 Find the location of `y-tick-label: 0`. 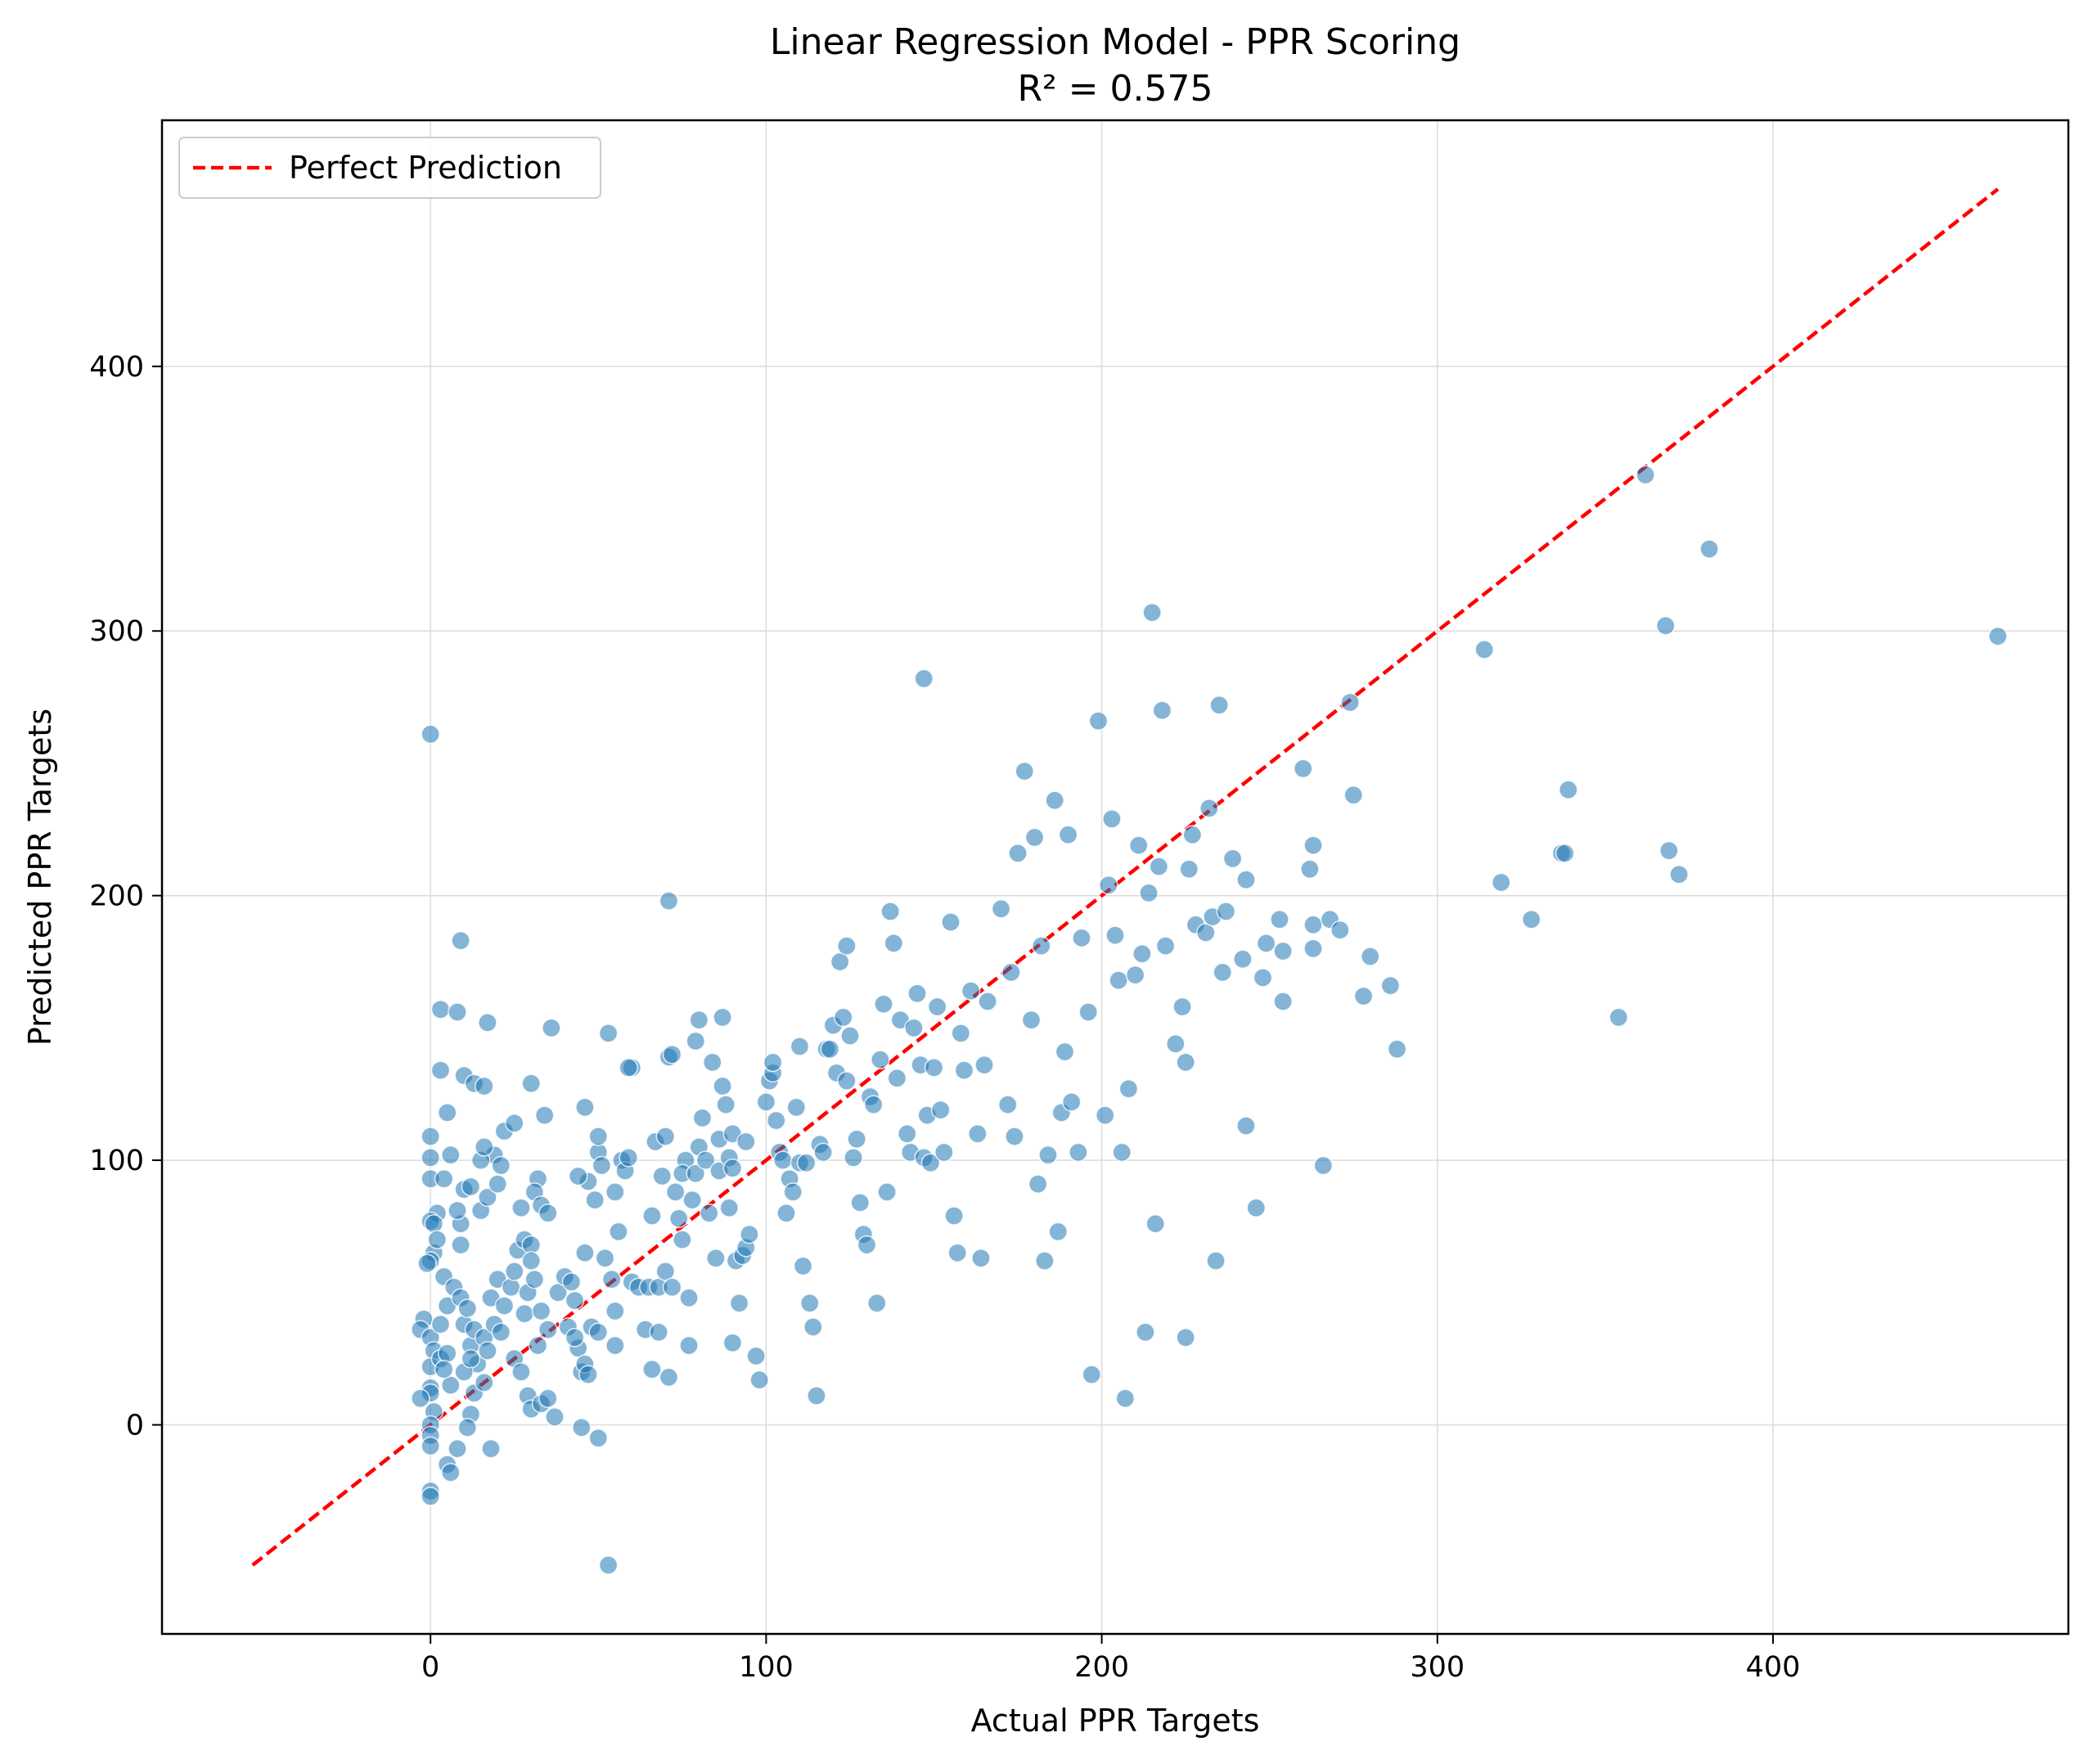

y-tick-label: 0 is located at coordinates (135, 1426).